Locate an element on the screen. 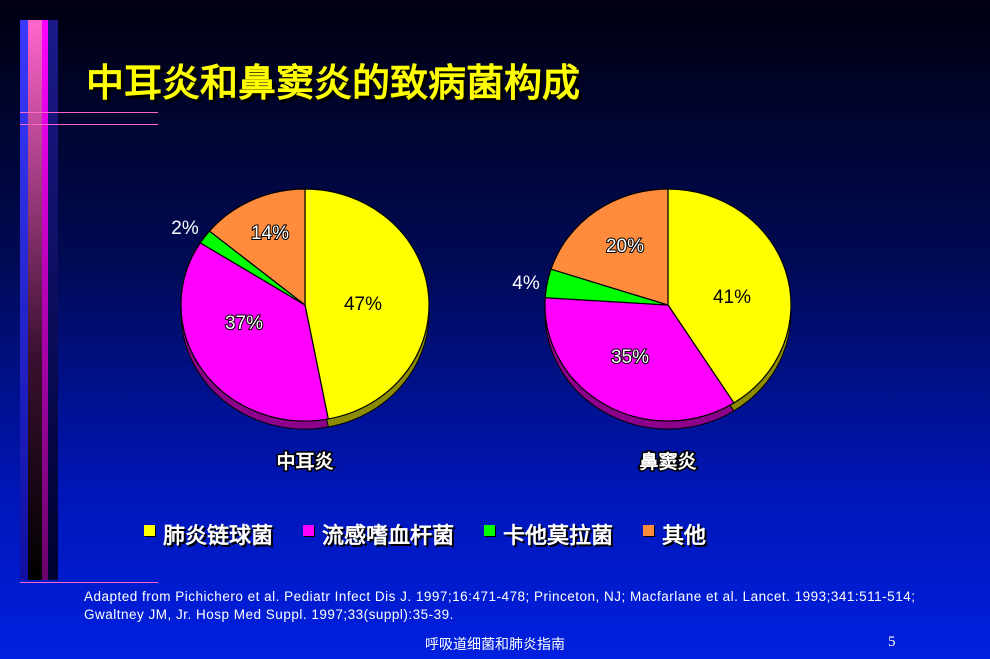  pie-data-label: 41% is located at coordinates (732, 297).